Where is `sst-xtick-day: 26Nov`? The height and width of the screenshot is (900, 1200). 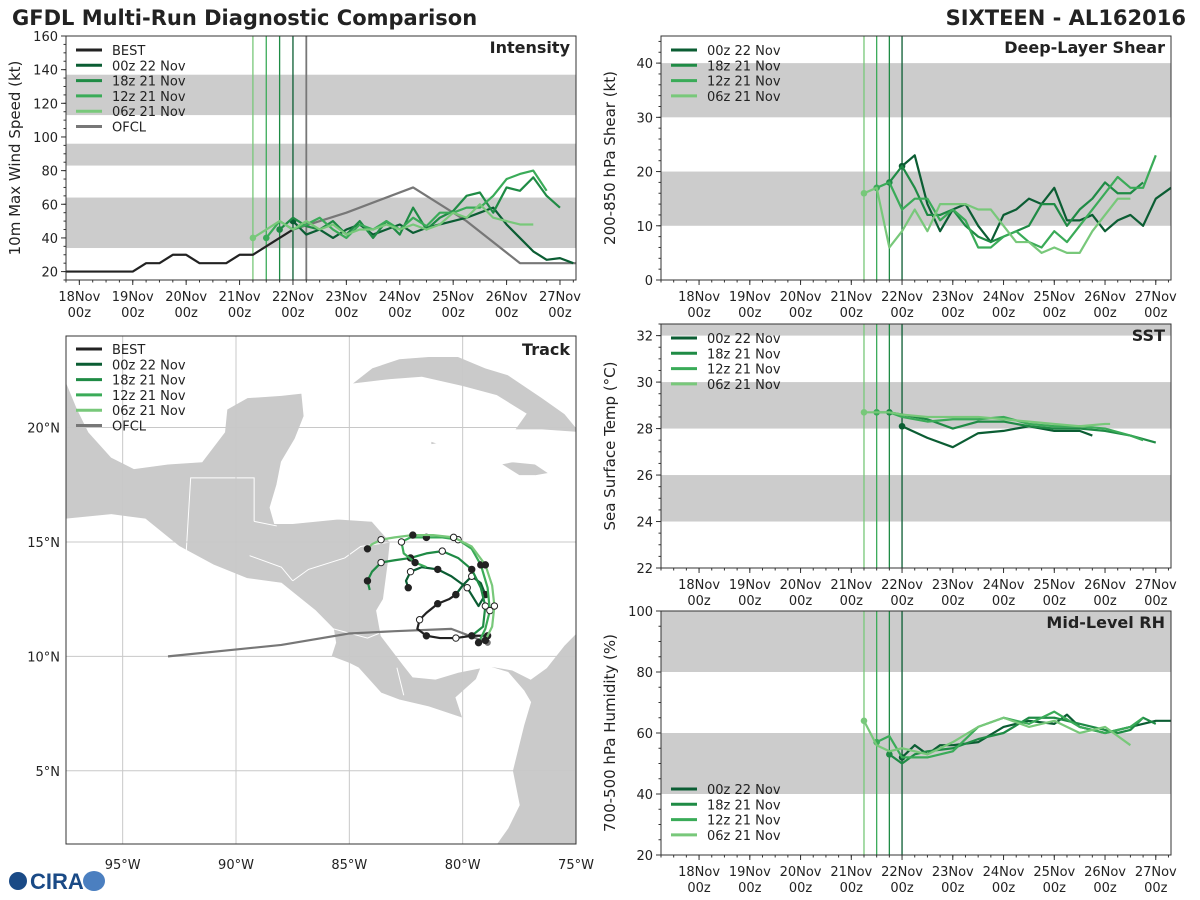 sst-xtick-day: 26Nov is located at coordinates (1105, 585).